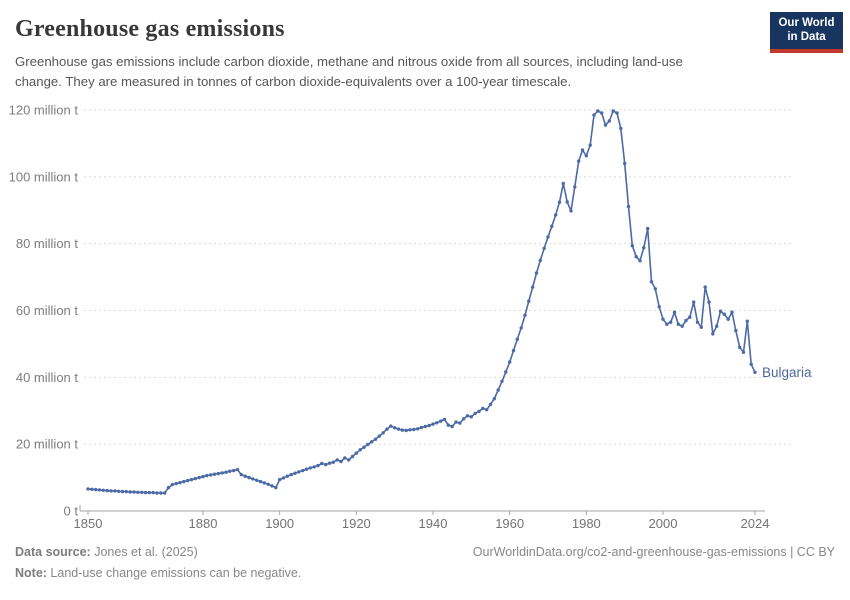  I want to click on data-source-line: Data source: Jones et al. (2025), so click(106, 552).